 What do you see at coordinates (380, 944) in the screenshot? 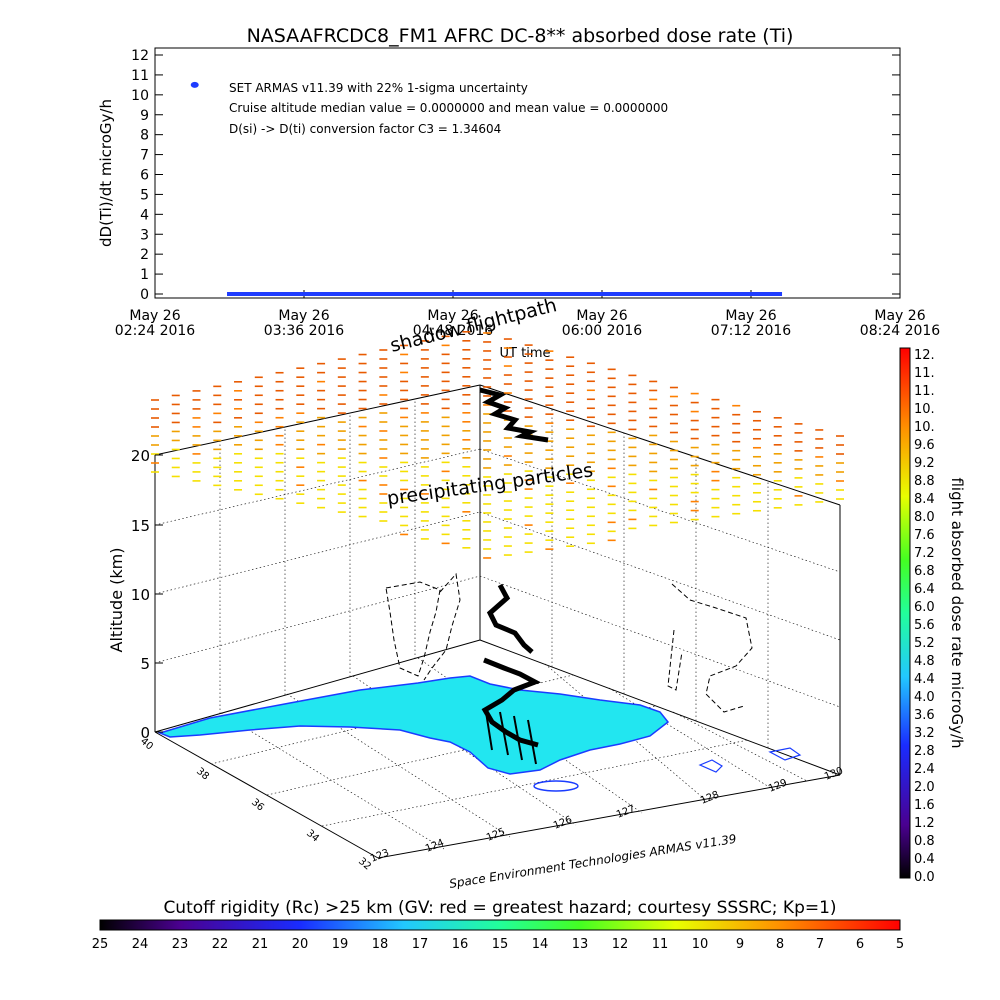
I see `cutoff-rigidity-tick: 18` at bounding box center [380, 944].